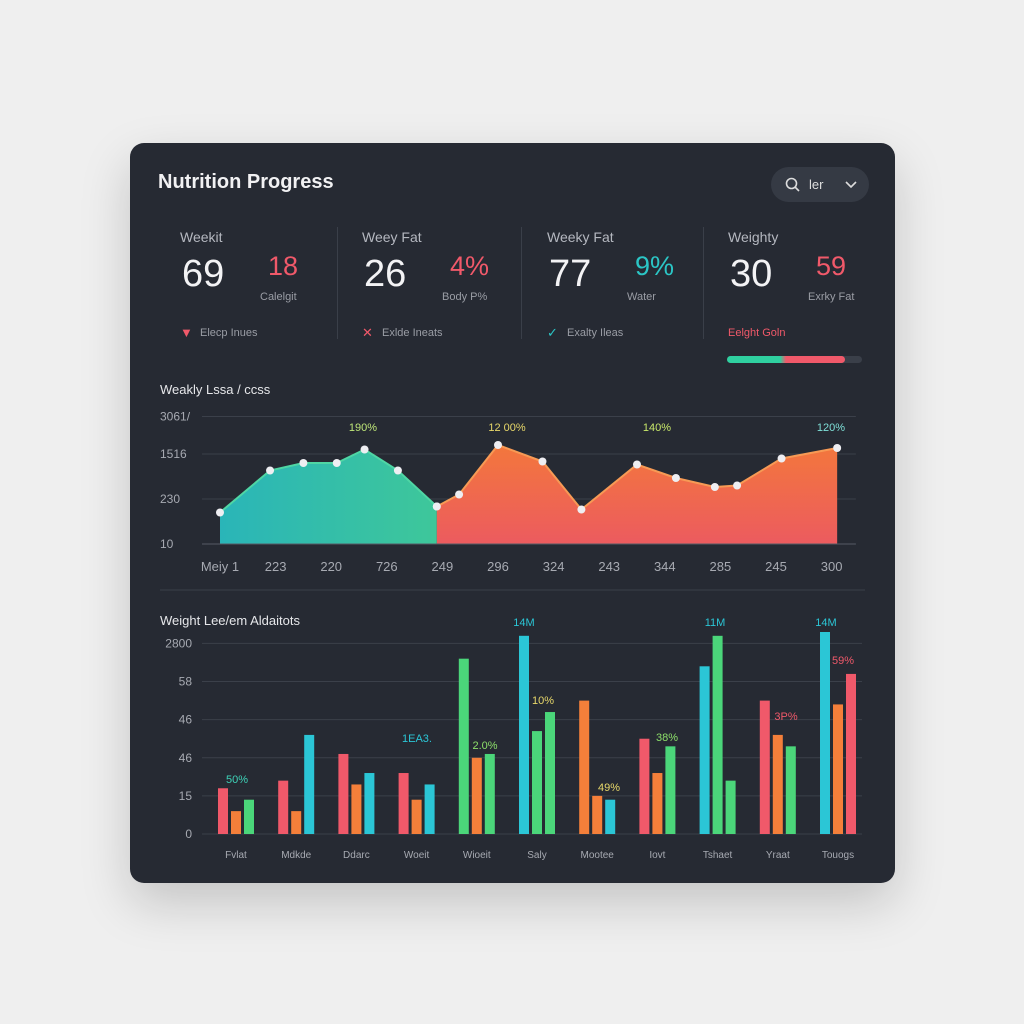  What do you see at coordinates (236, 855) in the screenshot?
I see `x-tick-label: Fvlat` at bounding box center [236, 855].